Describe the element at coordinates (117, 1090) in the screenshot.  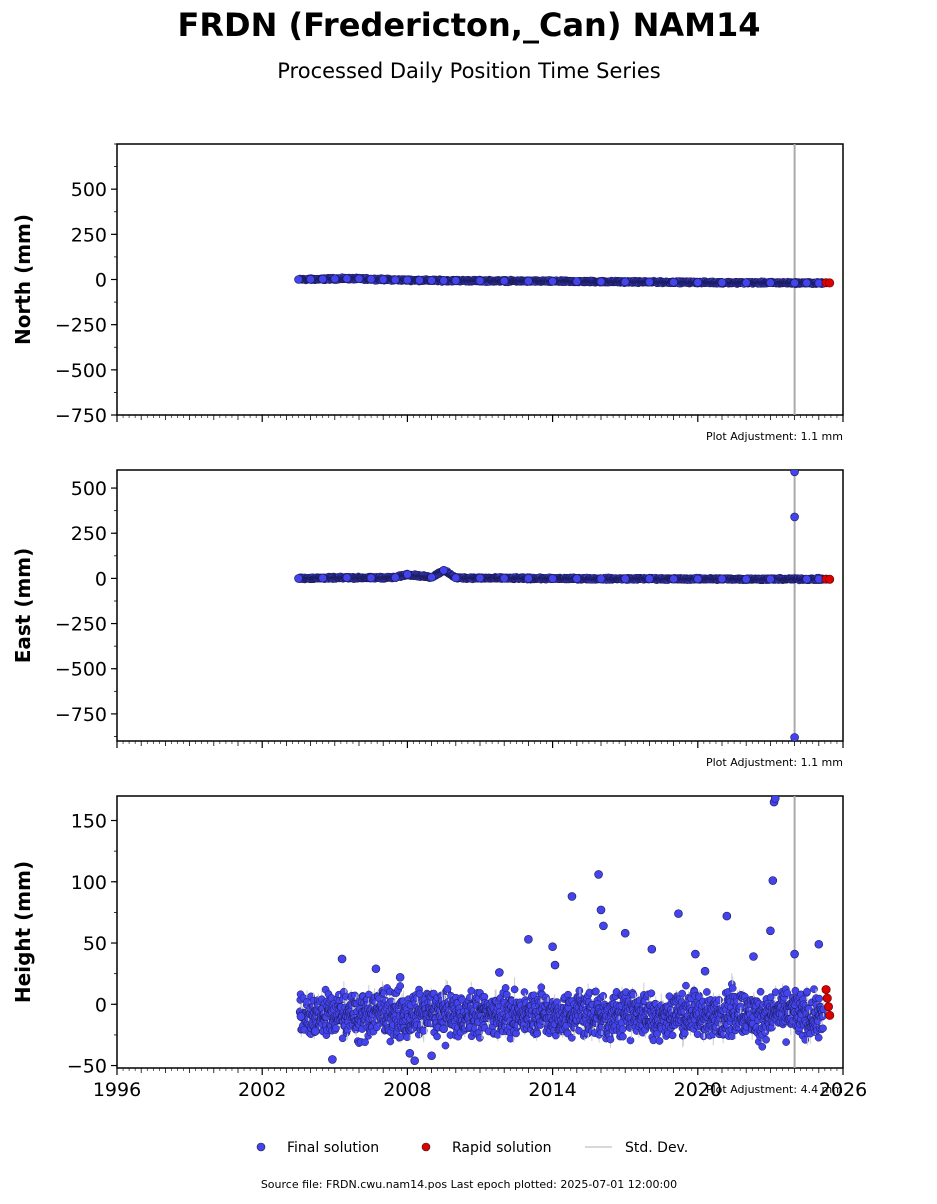
I see `x-tick-label: 1996` at that location.